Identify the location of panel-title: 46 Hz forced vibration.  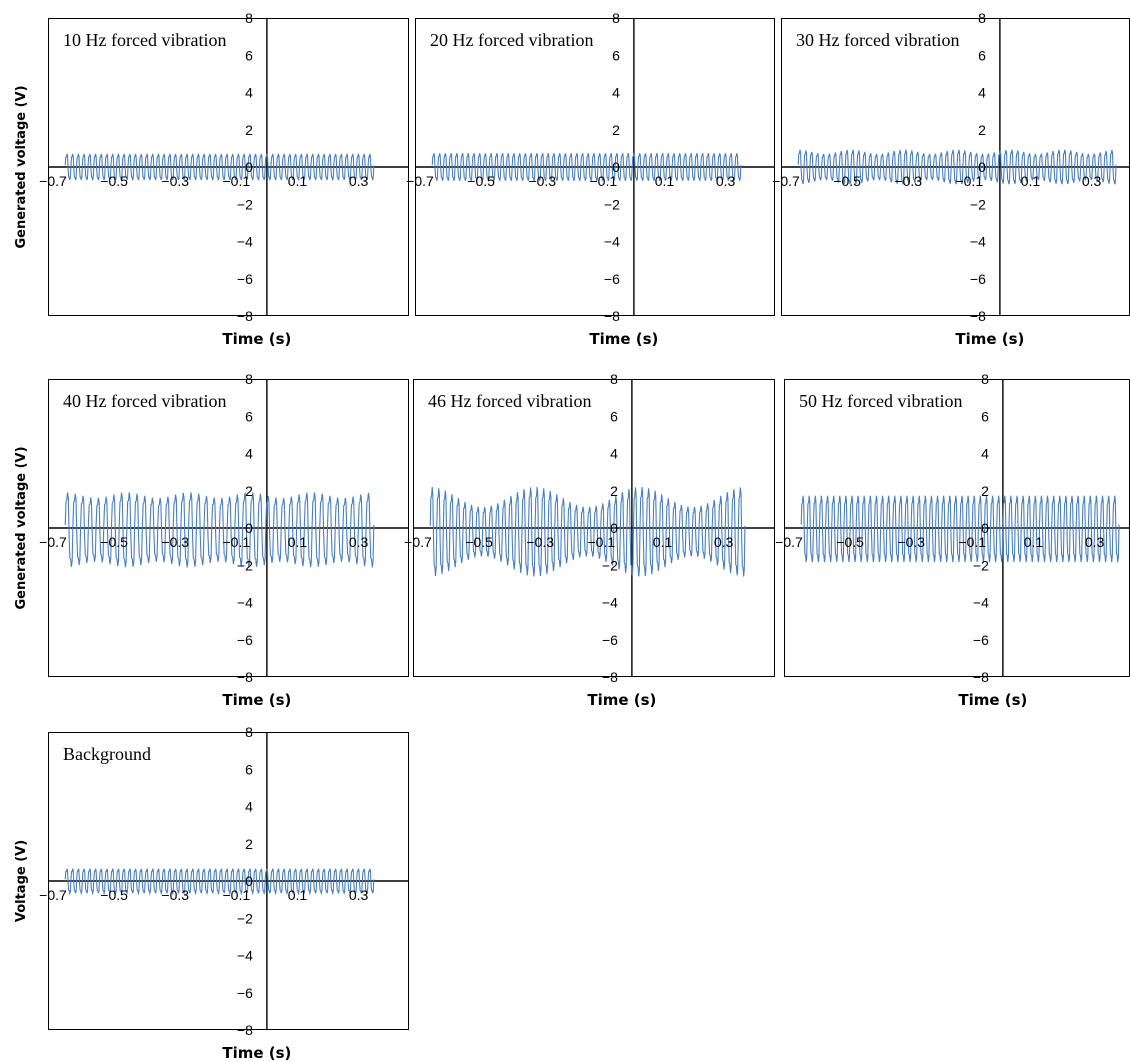
(509, 401).